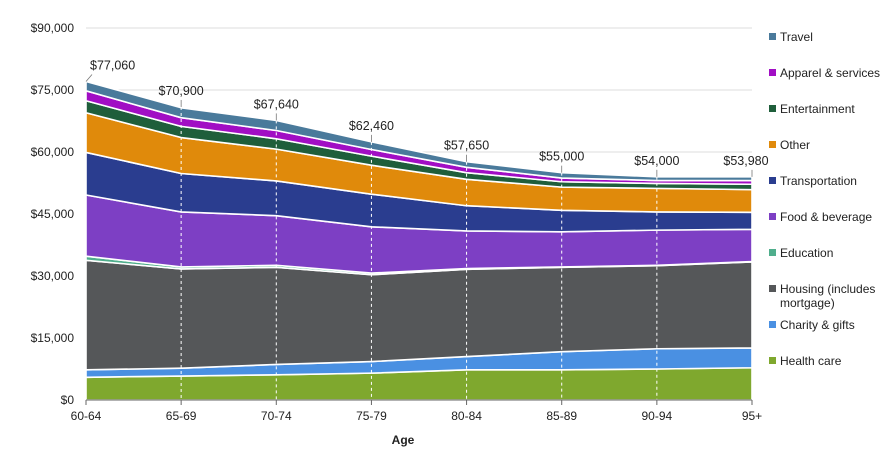 The width and height of the screenshot is (894, 454). Describe the element at coordinates (796, 37) in the screenshot. I see `legend-label: Travel` at that location.